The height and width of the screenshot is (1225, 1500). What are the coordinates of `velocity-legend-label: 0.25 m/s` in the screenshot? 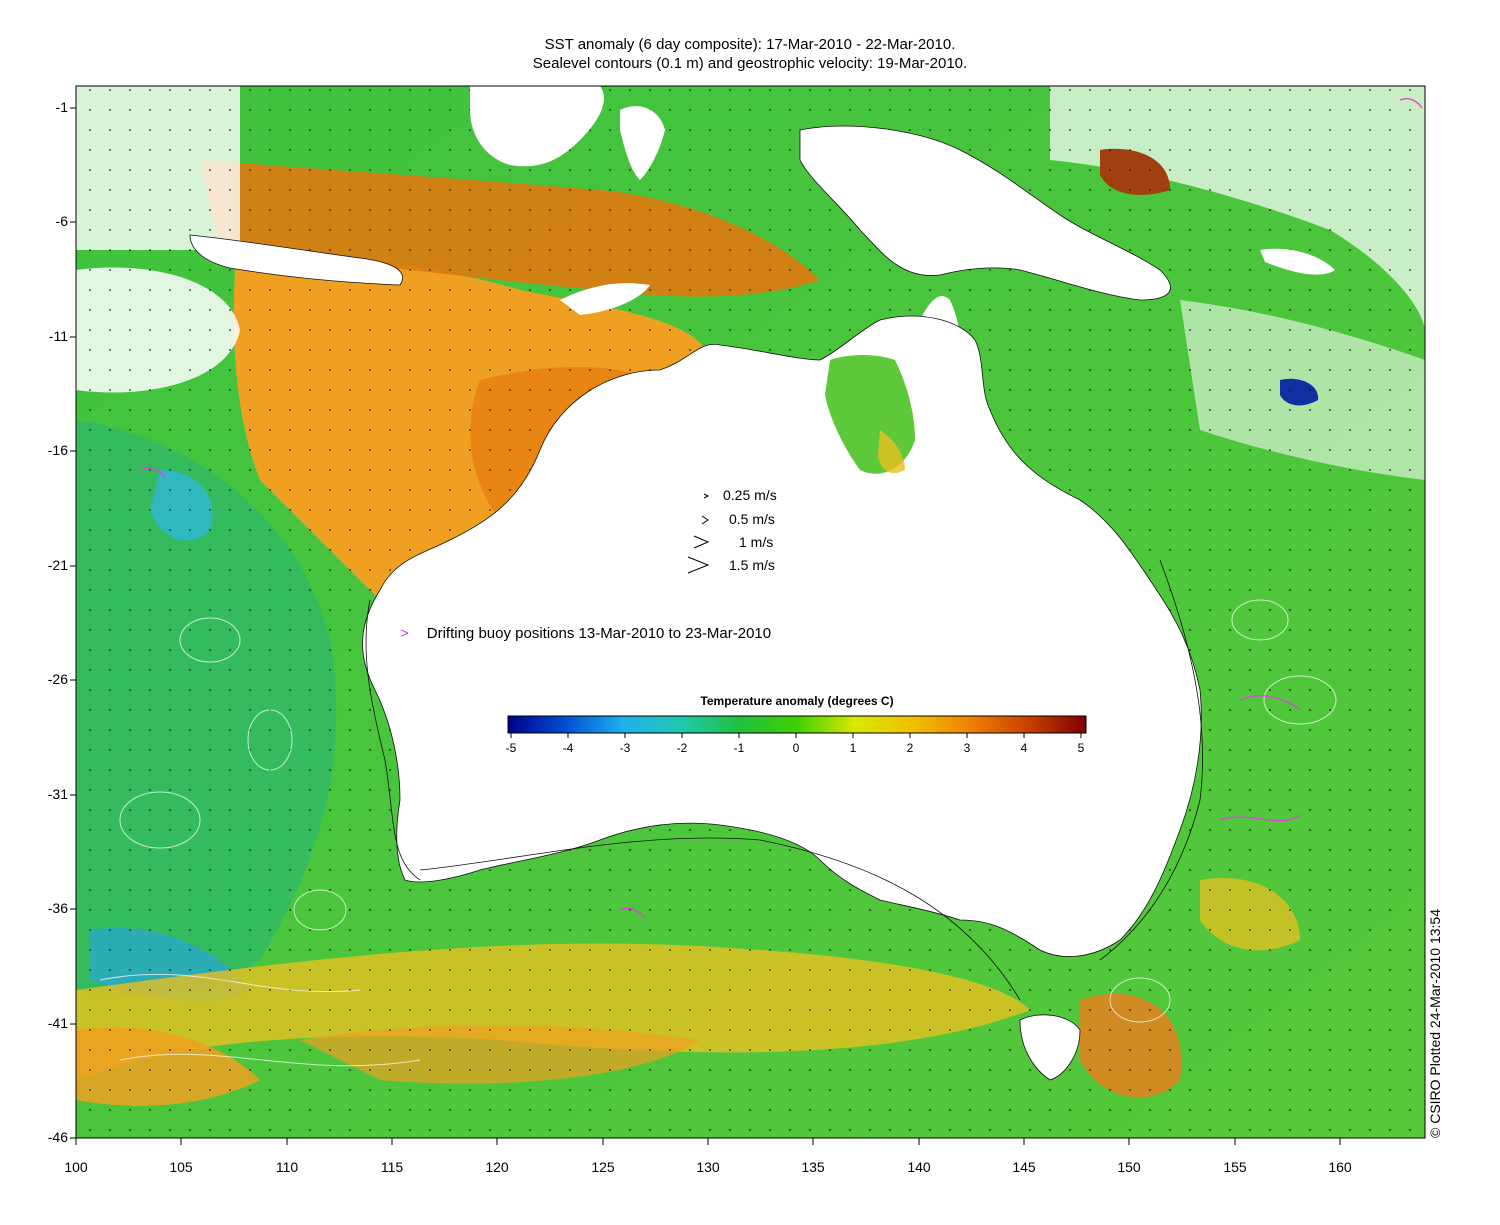 It's located at (750, 495).